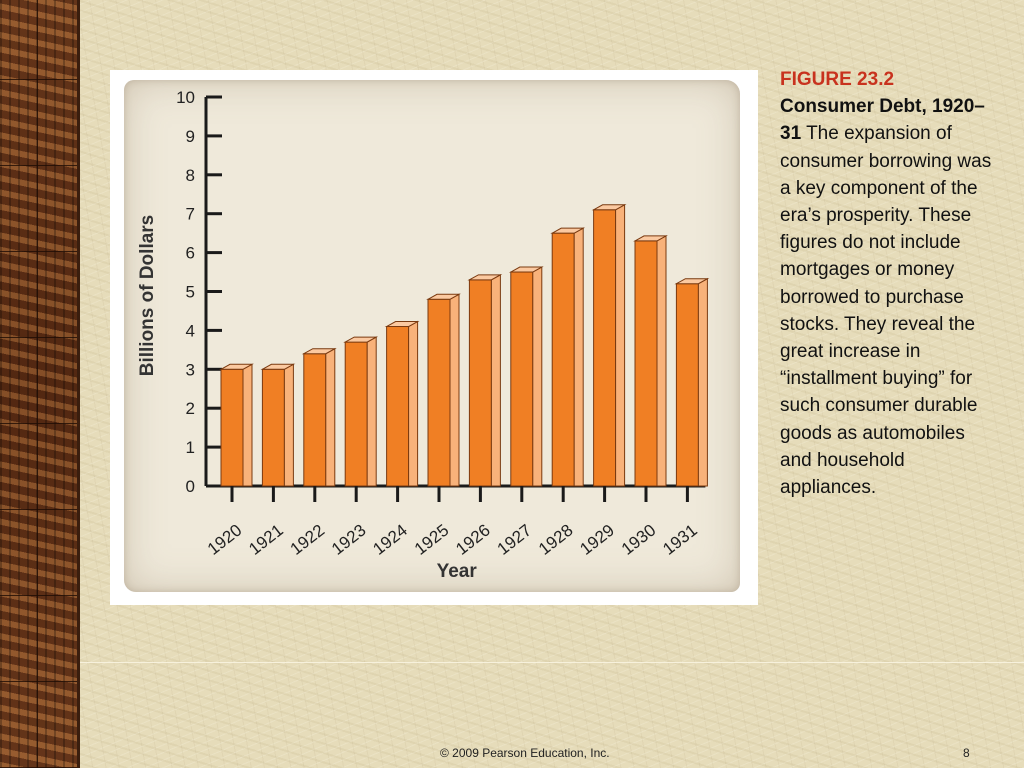 The width and height of the screenshot is (1024, 768). I want to click on y-tick-label: 4, so click(190, 330).